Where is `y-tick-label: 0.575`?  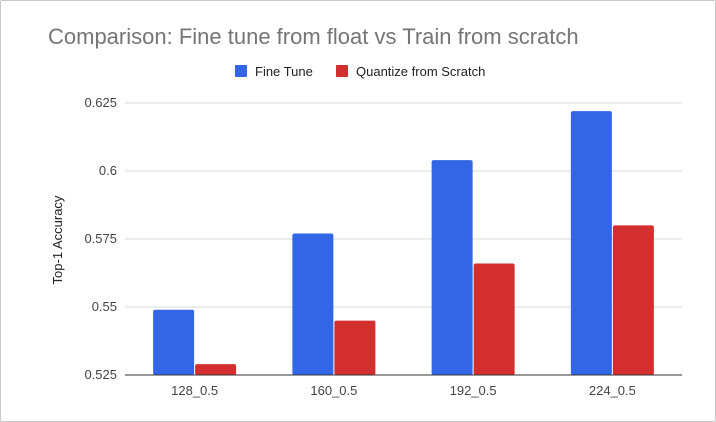 y-tick-label: 0.575 is located at coordinates (100, 238).